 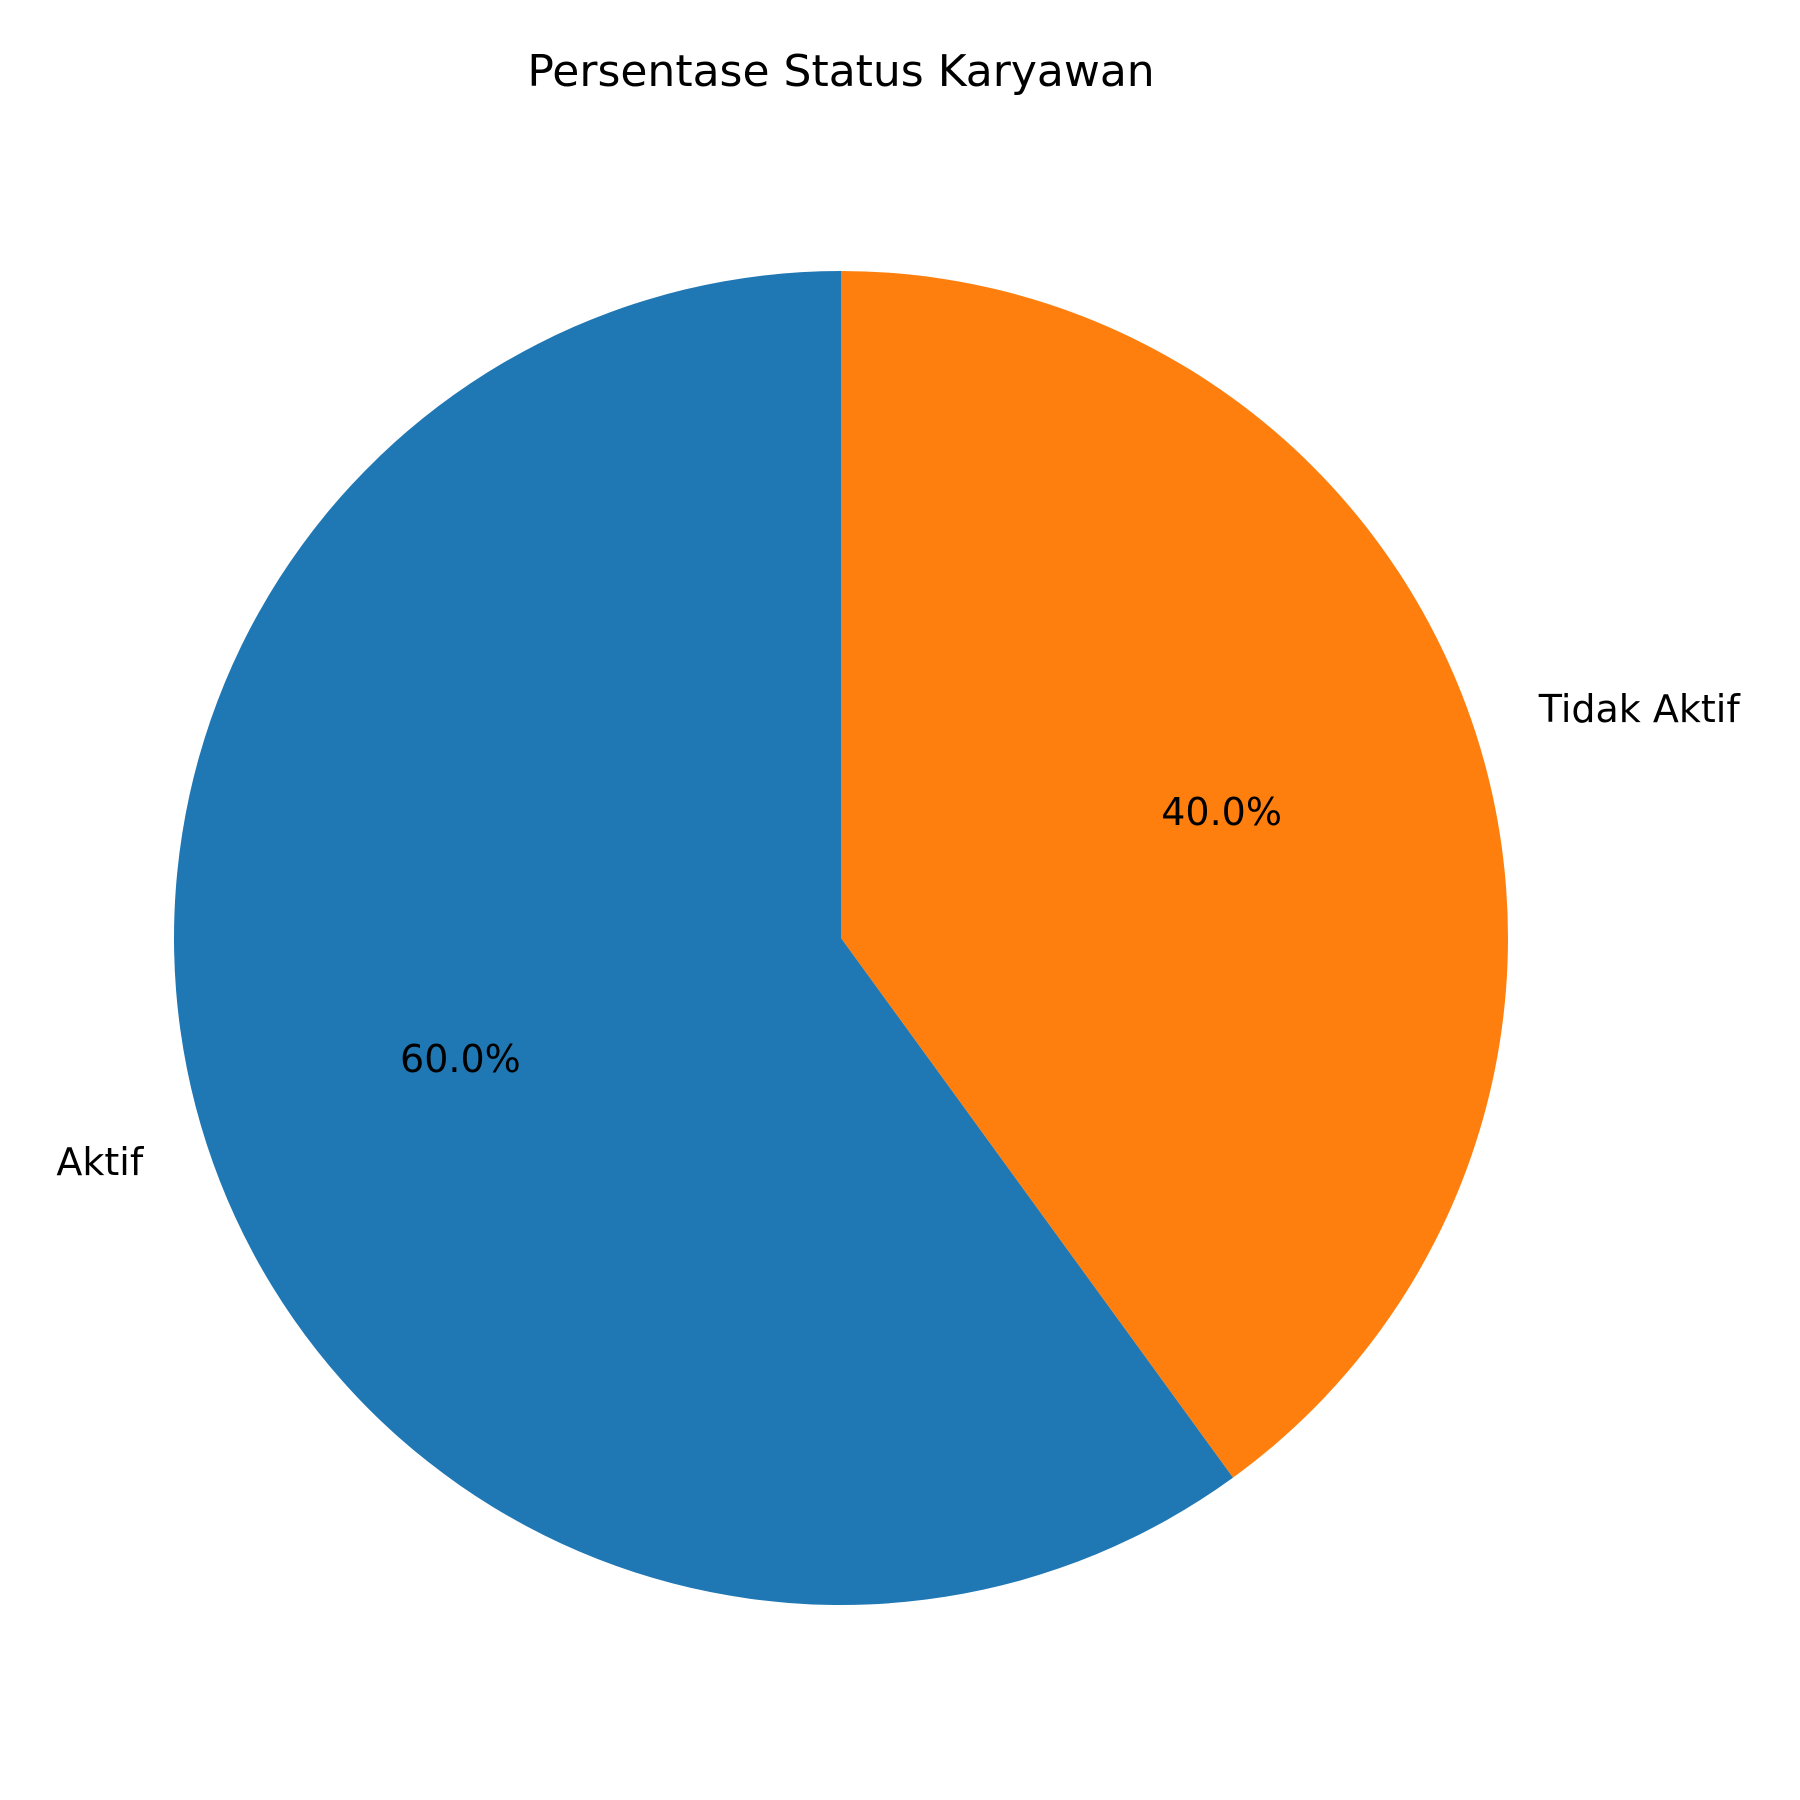 I want to click on slice-percent-tidak-aktif: 40.0%, so click(x=1221, y=812).